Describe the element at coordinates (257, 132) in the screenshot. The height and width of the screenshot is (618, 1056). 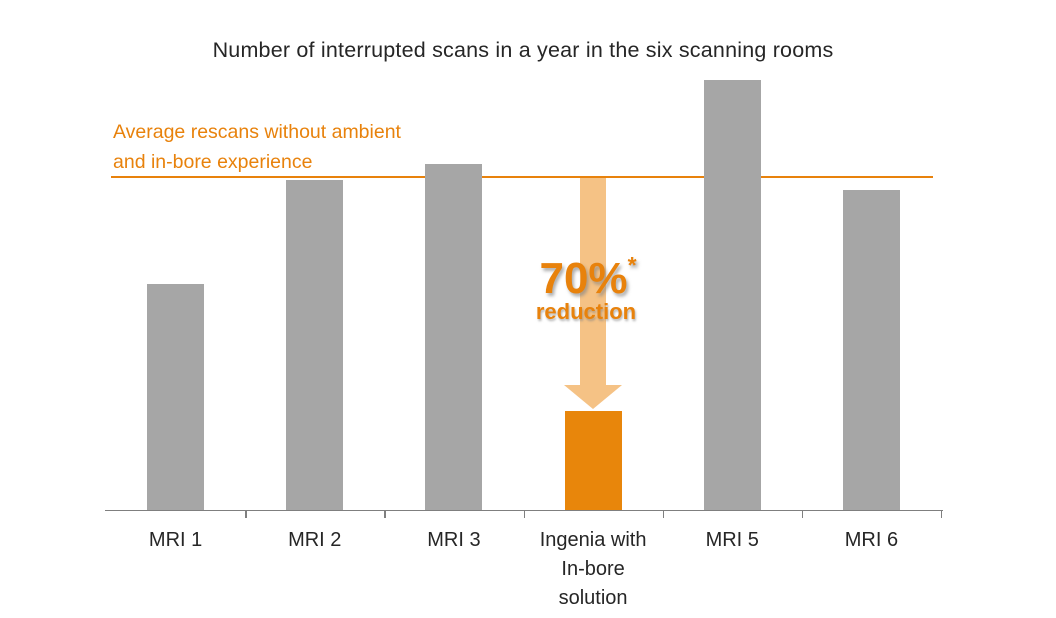
I see `reference-line-label-line1: Average rescans without ambient` at that location.